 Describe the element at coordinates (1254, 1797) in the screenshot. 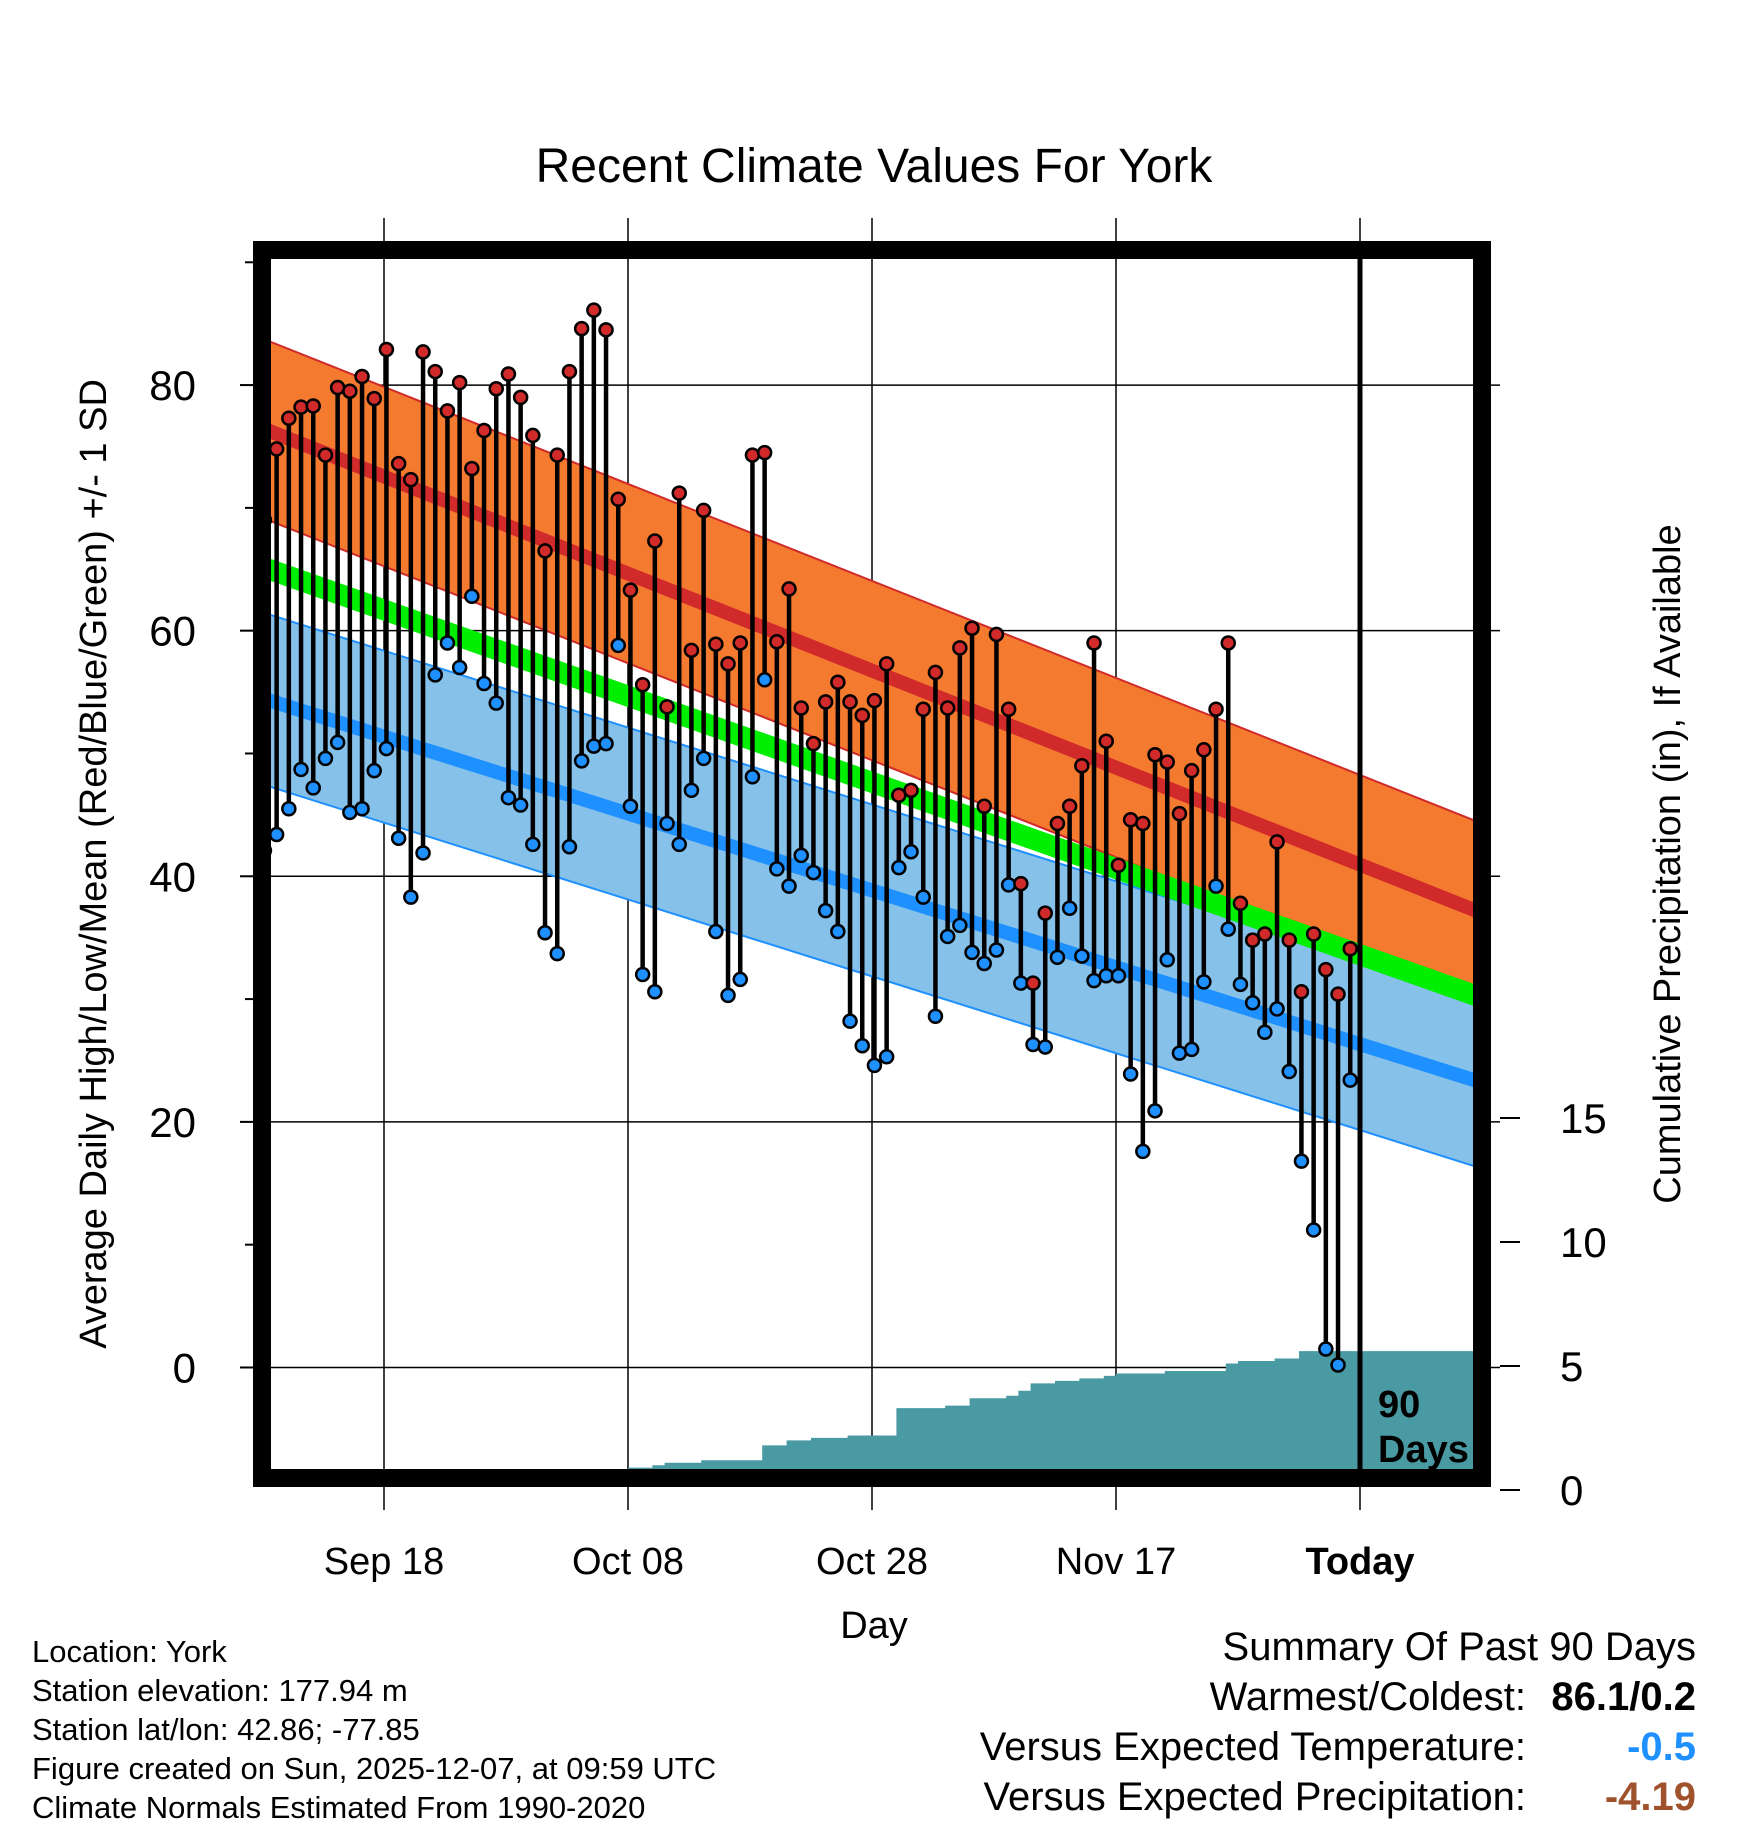

I see `precip-vs-expected-label: Versus Expected Precipitation:` at that location.